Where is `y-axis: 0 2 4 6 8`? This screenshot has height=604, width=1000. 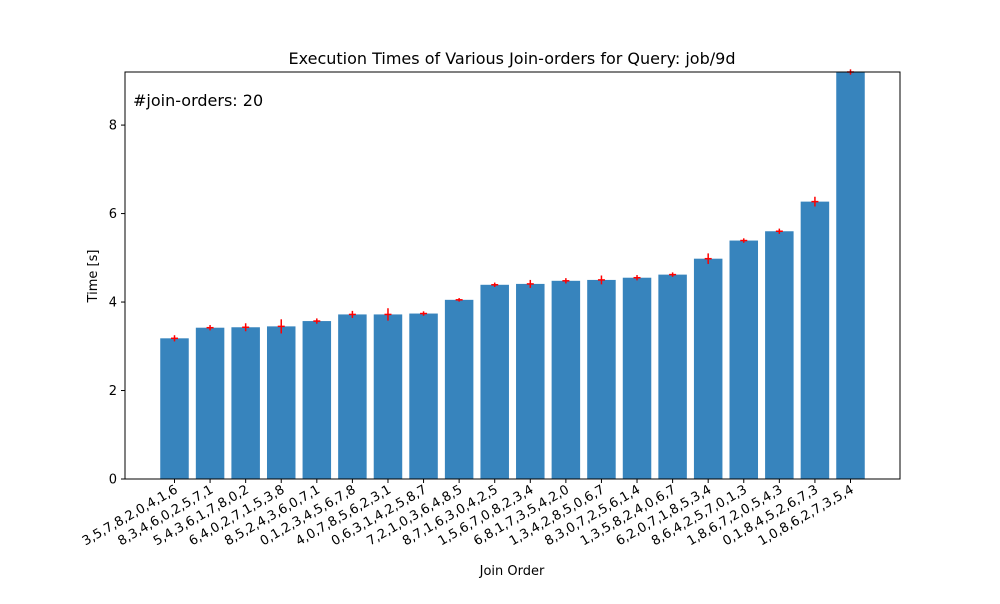 y-axis: 0 2 4 6 8 is located at coordinates (117, 303).